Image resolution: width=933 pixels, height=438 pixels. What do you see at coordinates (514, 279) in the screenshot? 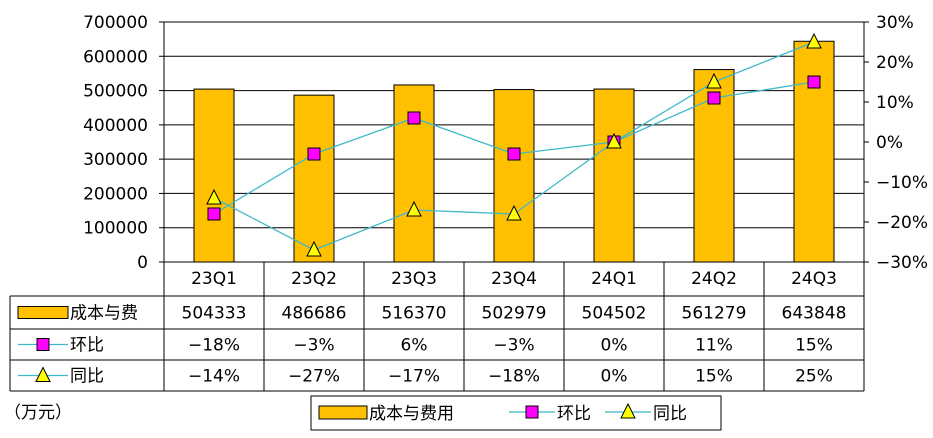
I see `category-label: 23Q4` at bounding box center [514, 279].